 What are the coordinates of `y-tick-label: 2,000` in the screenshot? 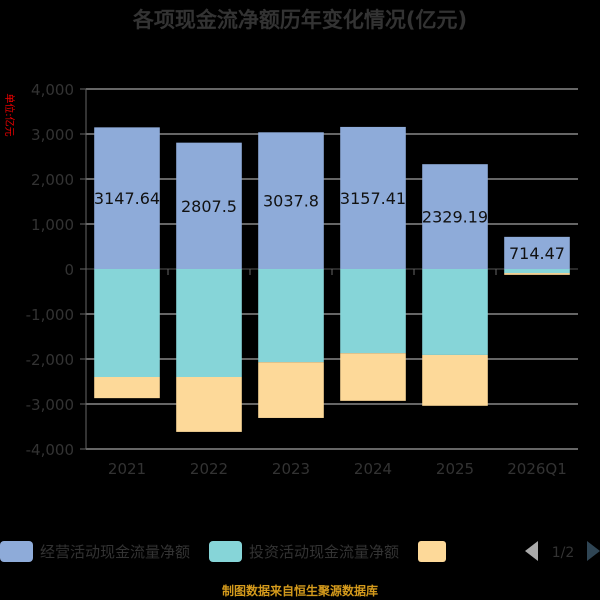 It's located at (52, 180).